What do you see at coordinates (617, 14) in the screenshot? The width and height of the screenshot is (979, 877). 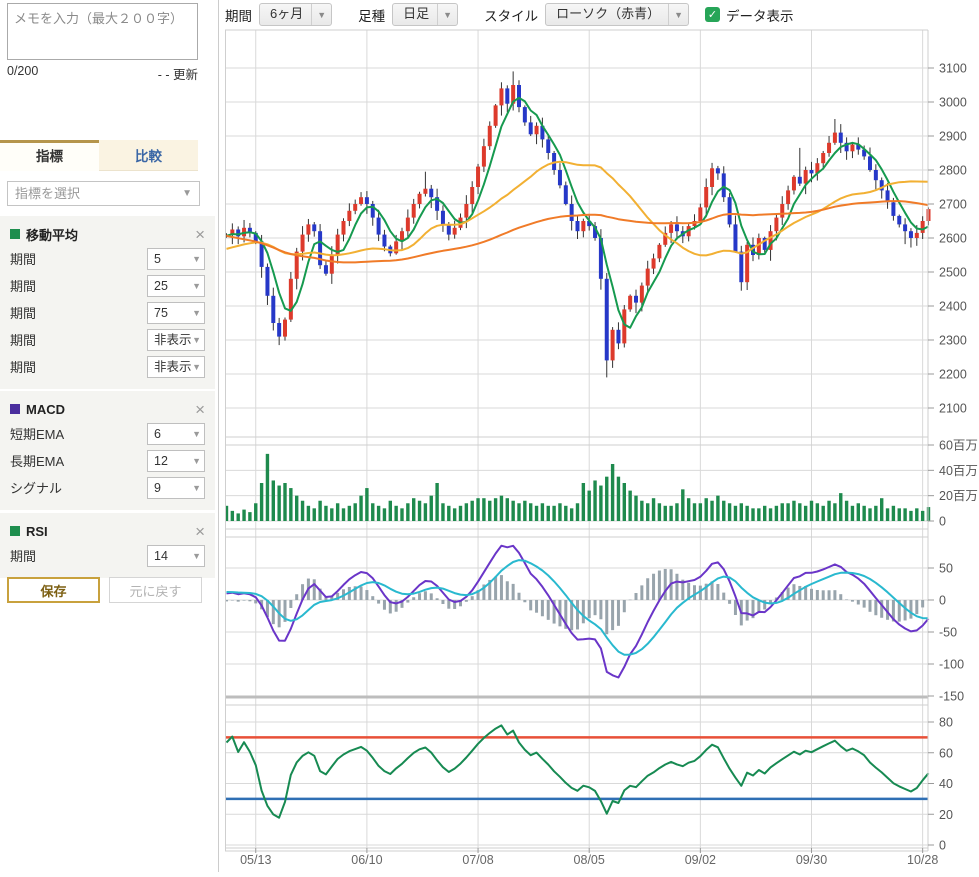 I see `style-dropdown: ローソク（赤青） ▼` at bounding box center [617, 14].